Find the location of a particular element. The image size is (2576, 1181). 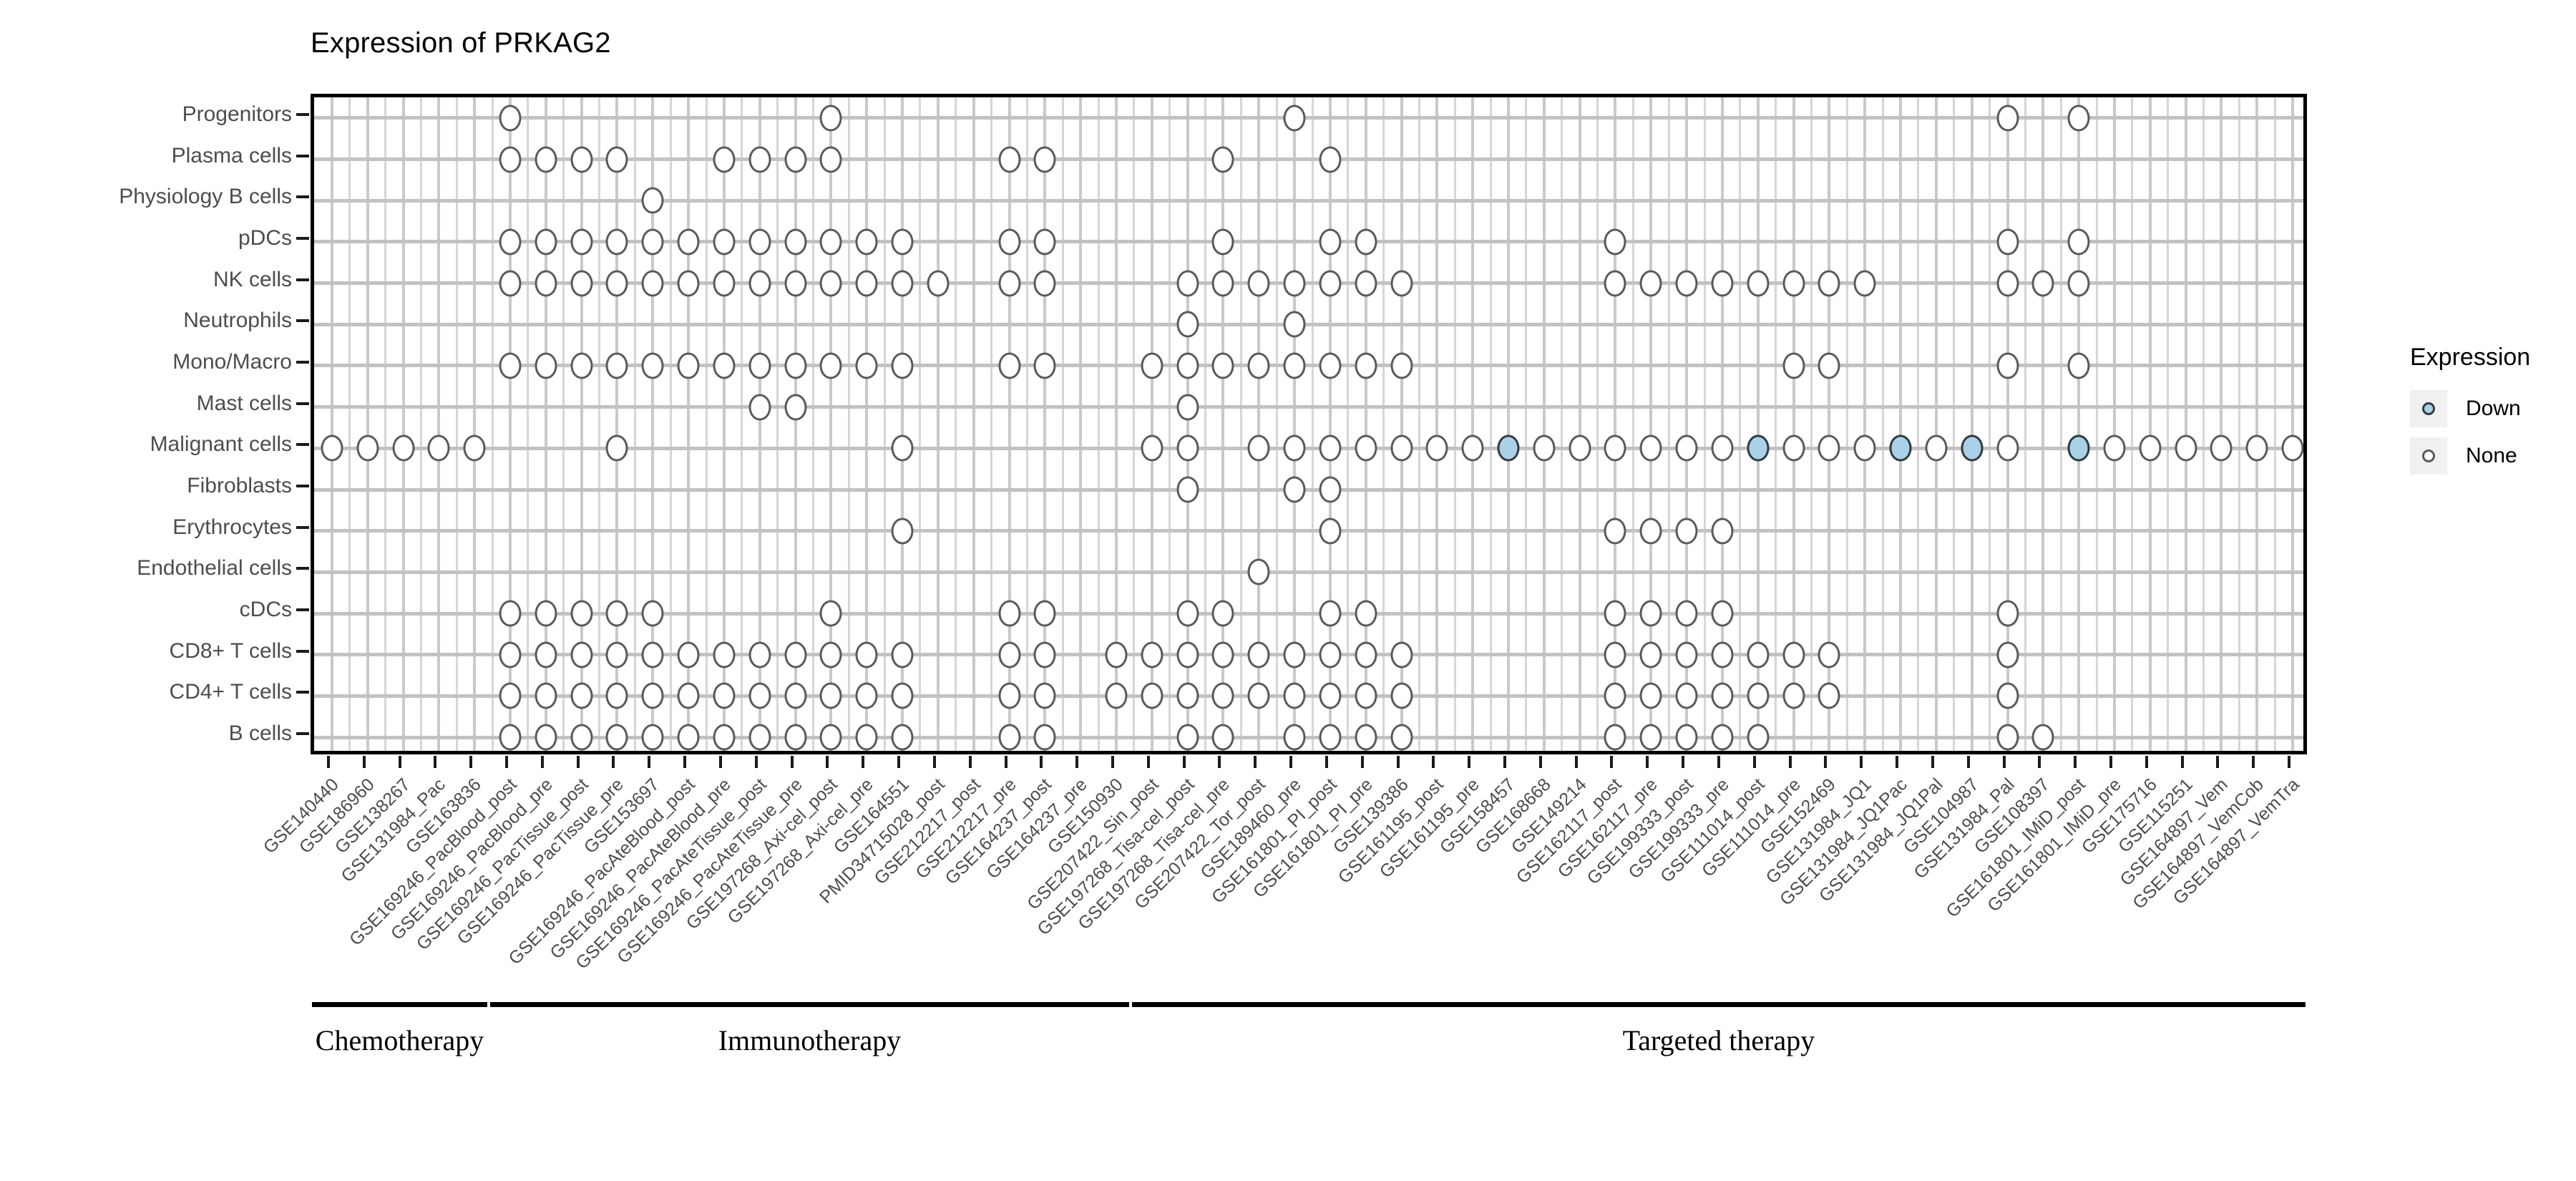

y-axis-label: Malignant cells is located at coordinates (221, 444).